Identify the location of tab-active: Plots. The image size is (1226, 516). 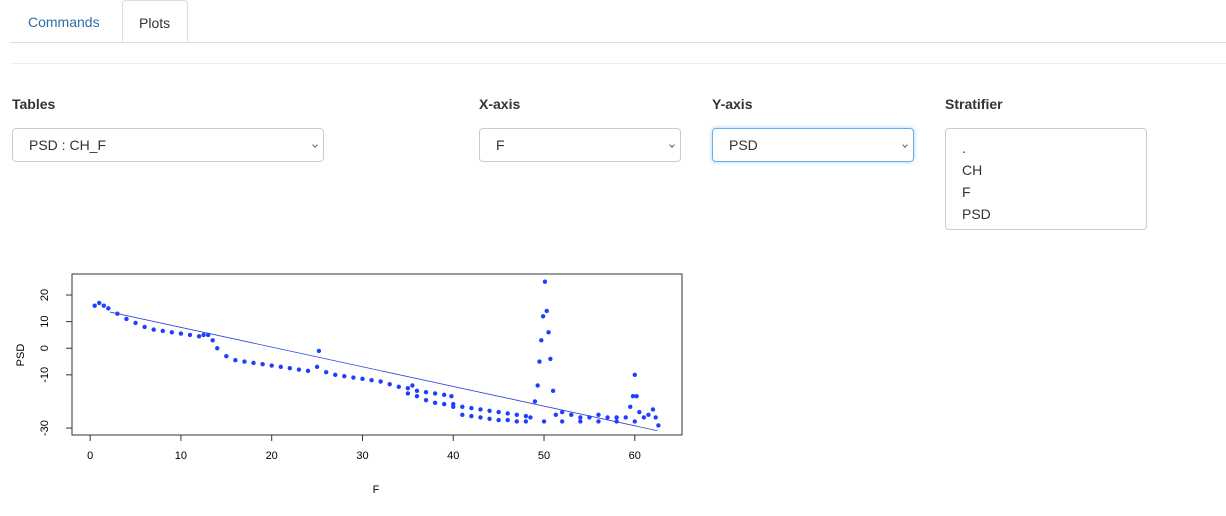
(155, 21).